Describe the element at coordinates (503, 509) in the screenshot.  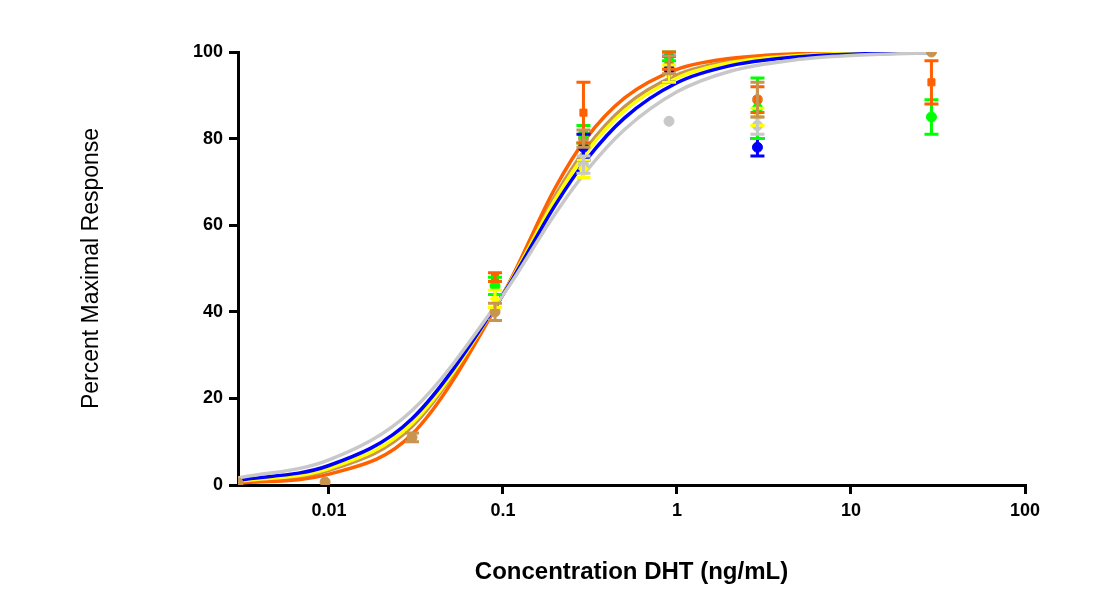
I see `x-tick-label: 0.1` at that location.